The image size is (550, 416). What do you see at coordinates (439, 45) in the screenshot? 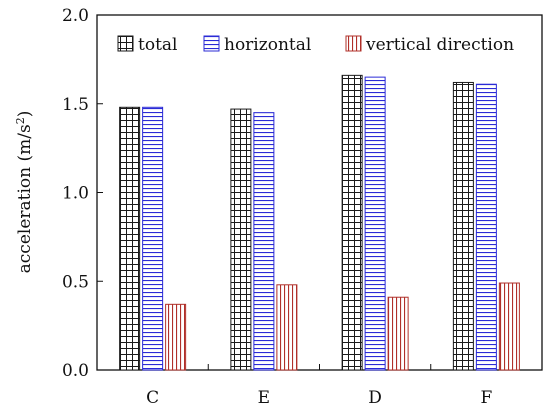
I see `legend-label-vertical-direction: vertical direction` at bounding box center [439, 45].